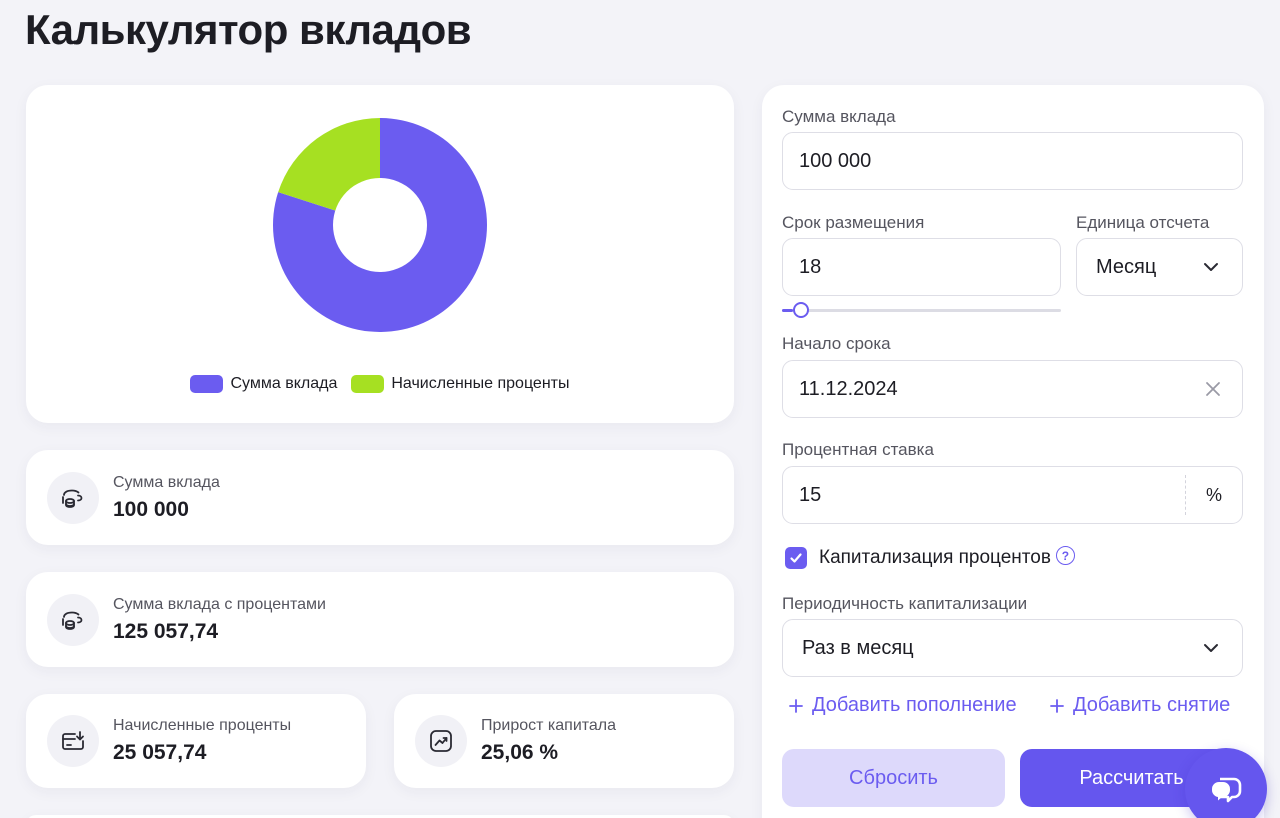 This screenshot has width=1280, height=818. I want to click on amount-value: 100 000, so click(835, 160).